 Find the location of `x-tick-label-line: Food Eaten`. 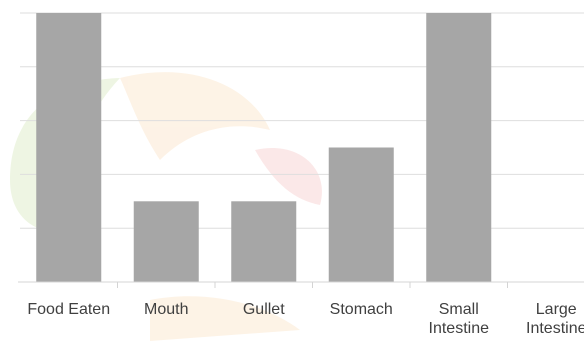

x-tick-label-line: Food Eaten is located at coordinates (68, 309).